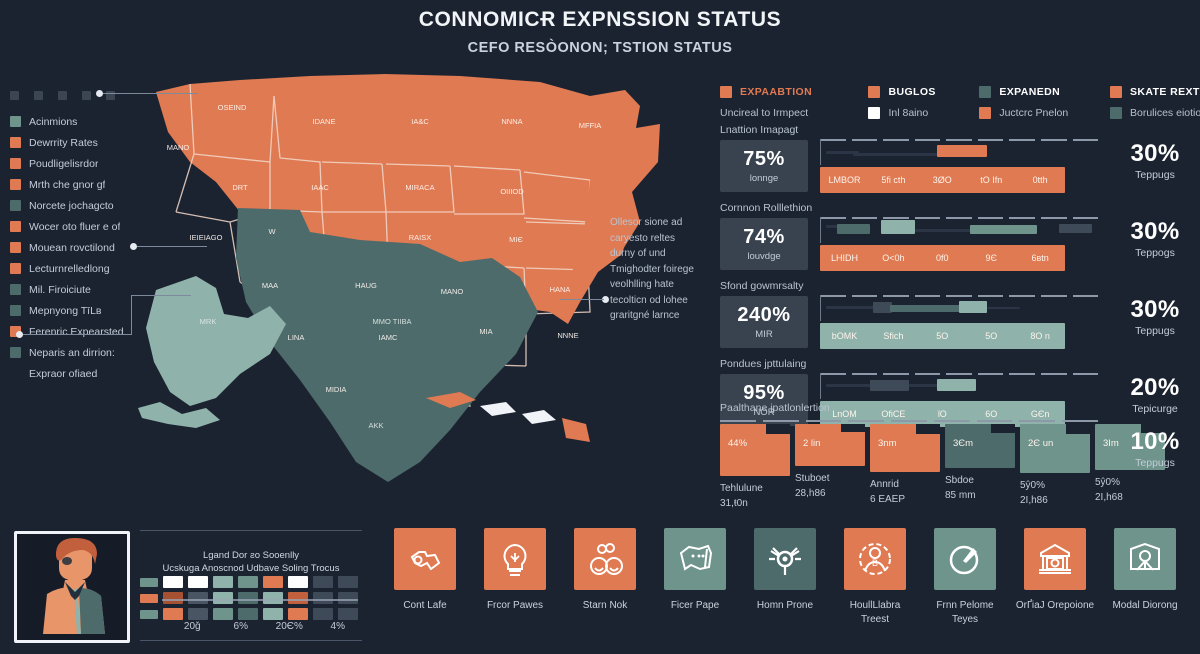  What do you see at coordinates (1155, 113) in the screenshot?
I see `legend-secondary-item: Borulices eiotio 4. Lalugs` at bounding box center [1155, 113].